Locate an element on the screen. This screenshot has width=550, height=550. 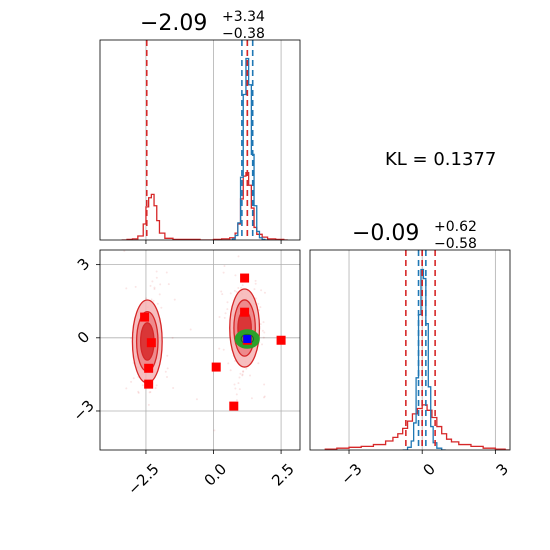
param2-red-histogram is located at coordinates (417, 427).